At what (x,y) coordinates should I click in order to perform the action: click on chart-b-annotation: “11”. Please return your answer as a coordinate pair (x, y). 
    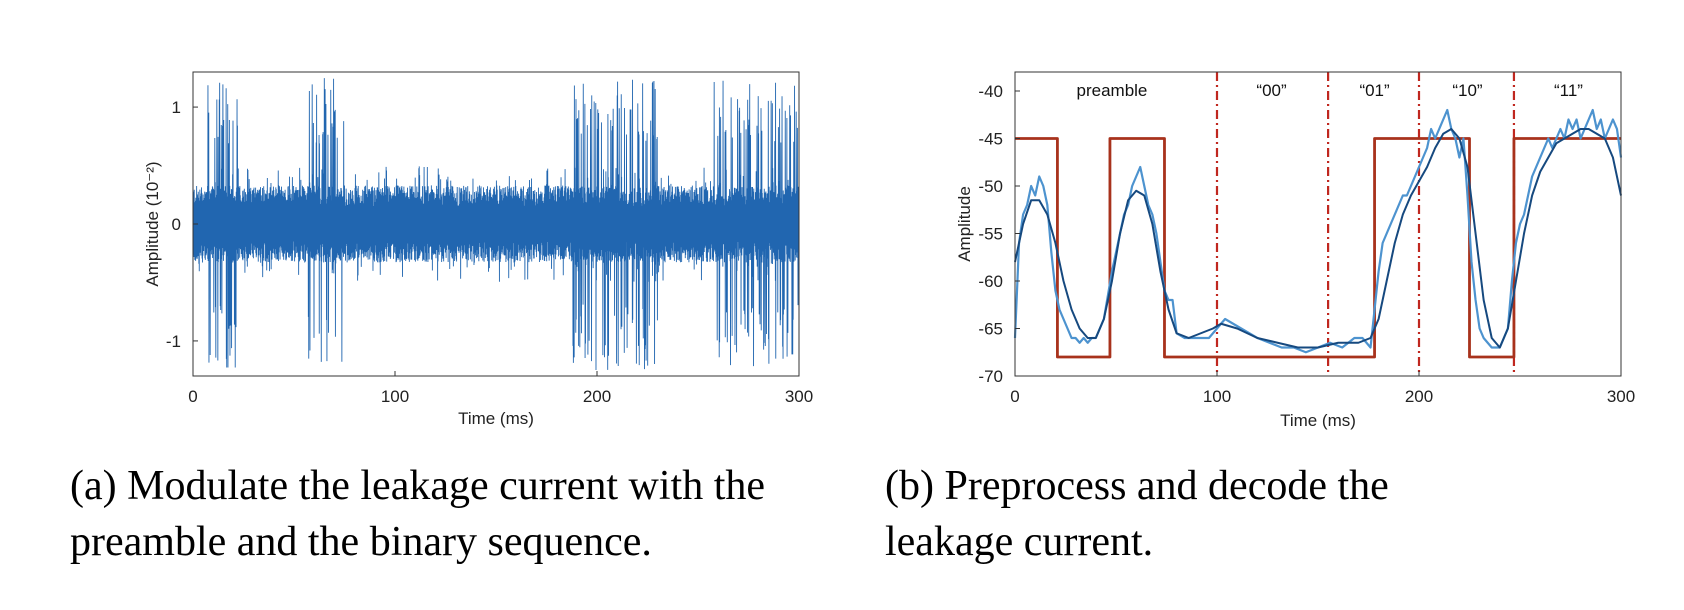
    Looking at the image, I should click on (1568, 90).